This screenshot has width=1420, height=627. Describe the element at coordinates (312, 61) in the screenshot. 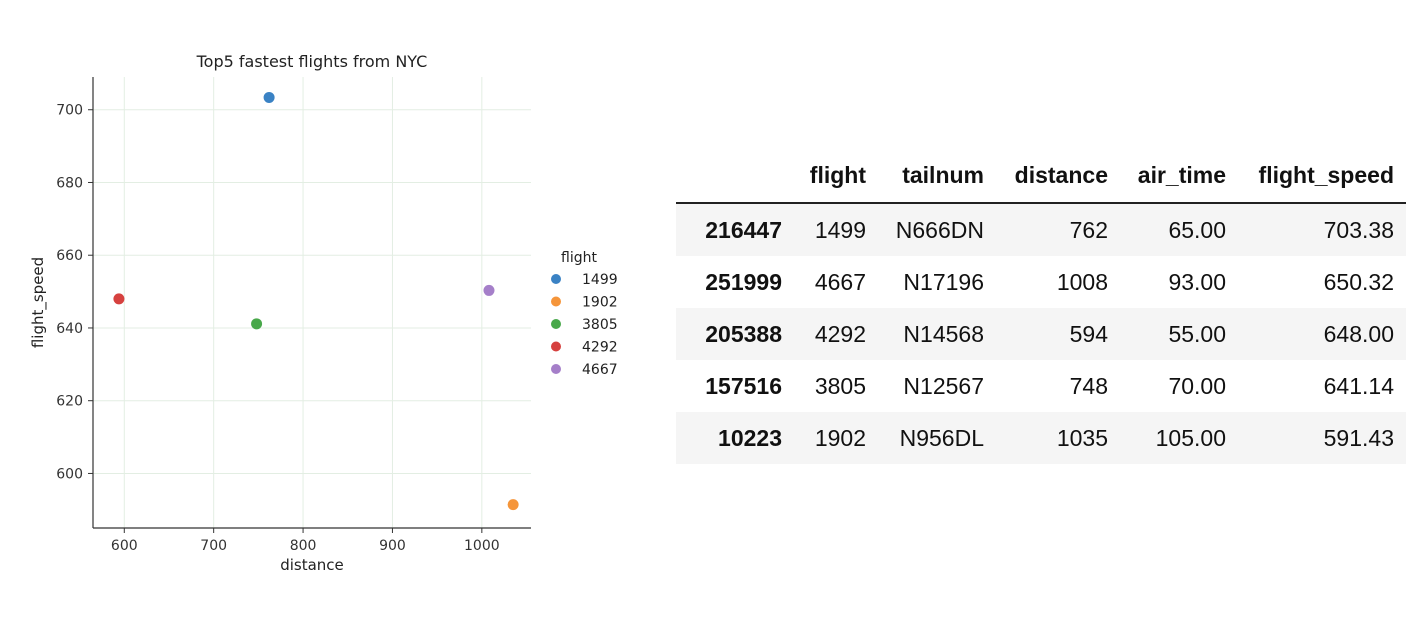

I see `chart-title: Top5 fastest flights from NYC` at that location.